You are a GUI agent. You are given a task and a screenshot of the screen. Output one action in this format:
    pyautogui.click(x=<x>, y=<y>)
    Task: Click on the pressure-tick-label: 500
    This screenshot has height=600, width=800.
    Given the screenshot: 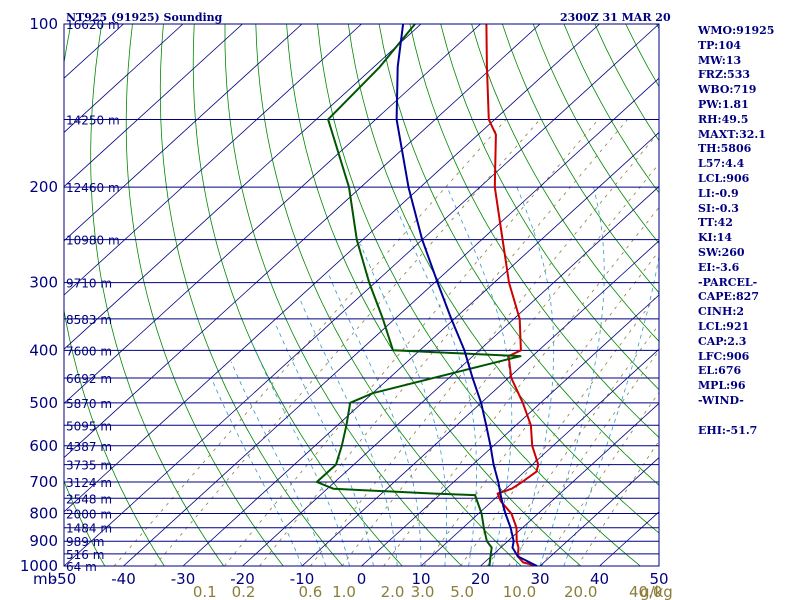 What is the action you would take?
    pyautogui.click(x=43, y=403)
    